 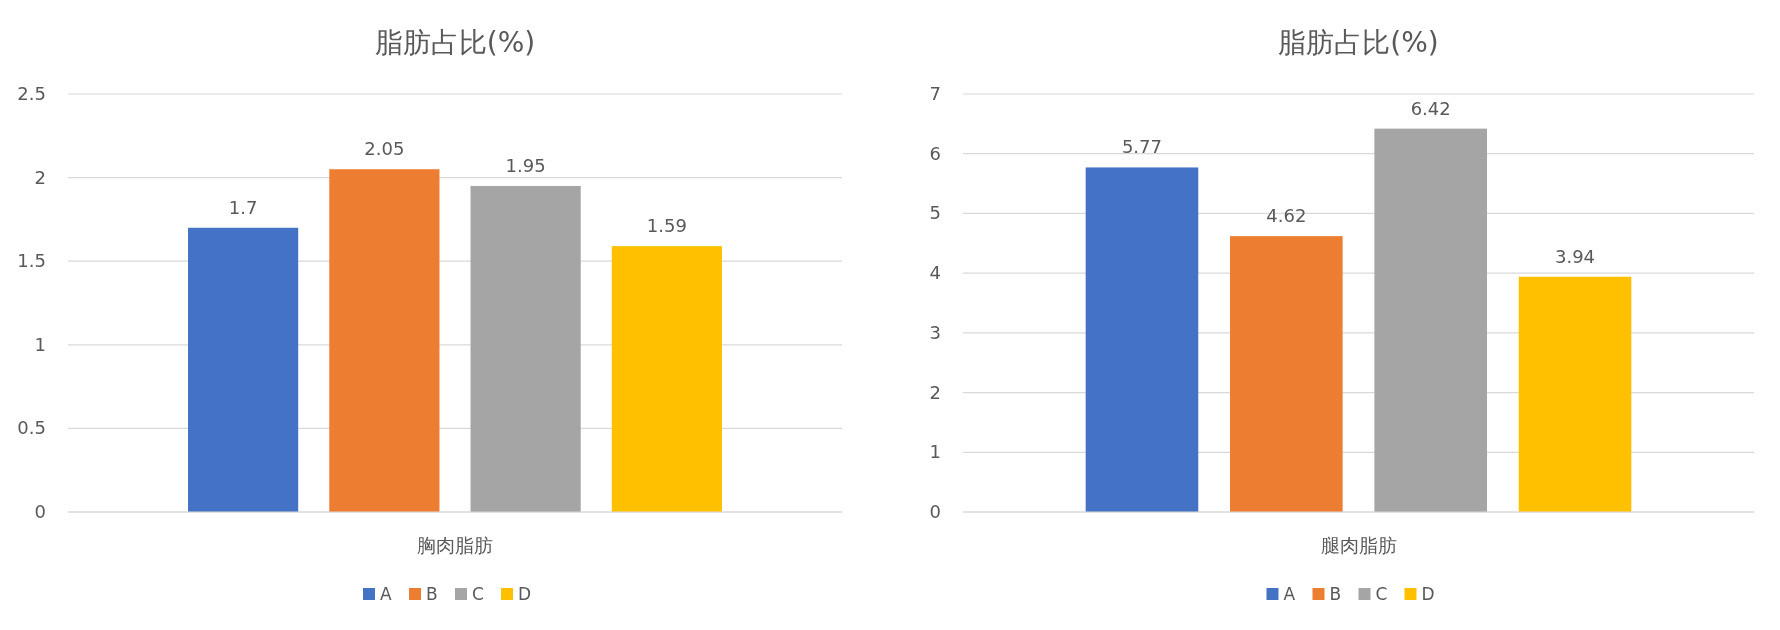 What do you see at coordinates (31, 261) in the screenshot?
I see `y-tick-label: 1.5` at bounding box center [31, 261].